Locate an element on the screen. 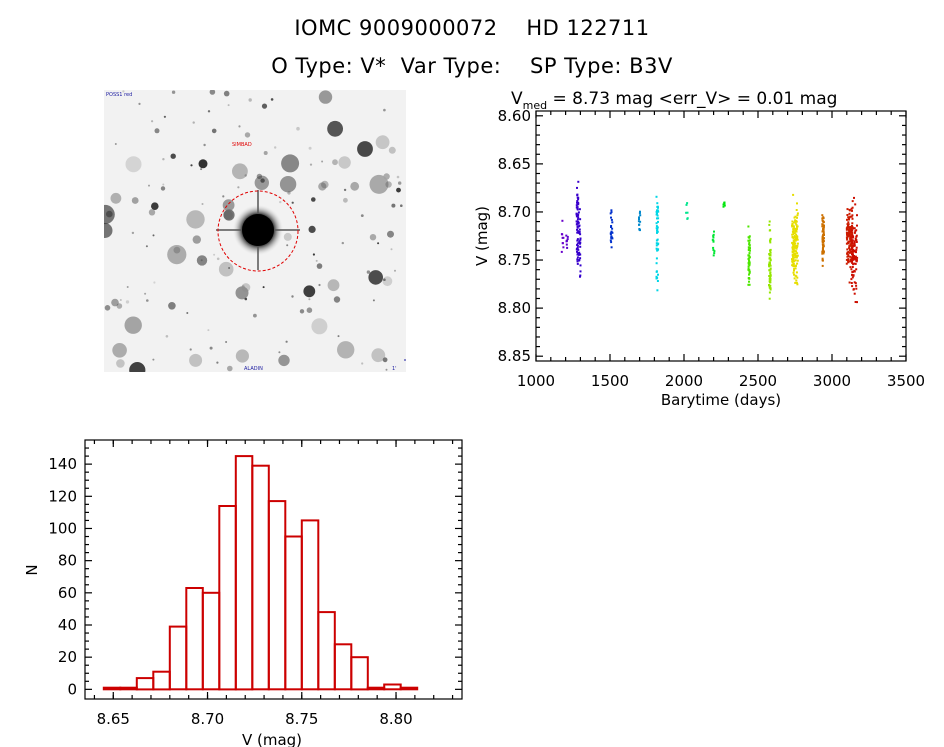 The height and width of the screenshot is (747, 944). header-title: IOMC 9009000072 HD 122711 is located at coordinates (472, 28).